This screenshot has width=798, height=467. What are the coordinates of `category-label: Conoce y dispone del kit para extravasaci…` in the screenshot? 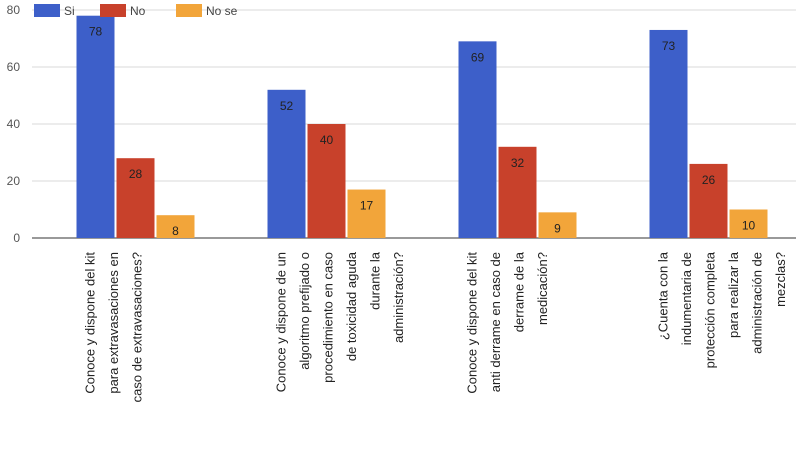 It's located at (114, 327).